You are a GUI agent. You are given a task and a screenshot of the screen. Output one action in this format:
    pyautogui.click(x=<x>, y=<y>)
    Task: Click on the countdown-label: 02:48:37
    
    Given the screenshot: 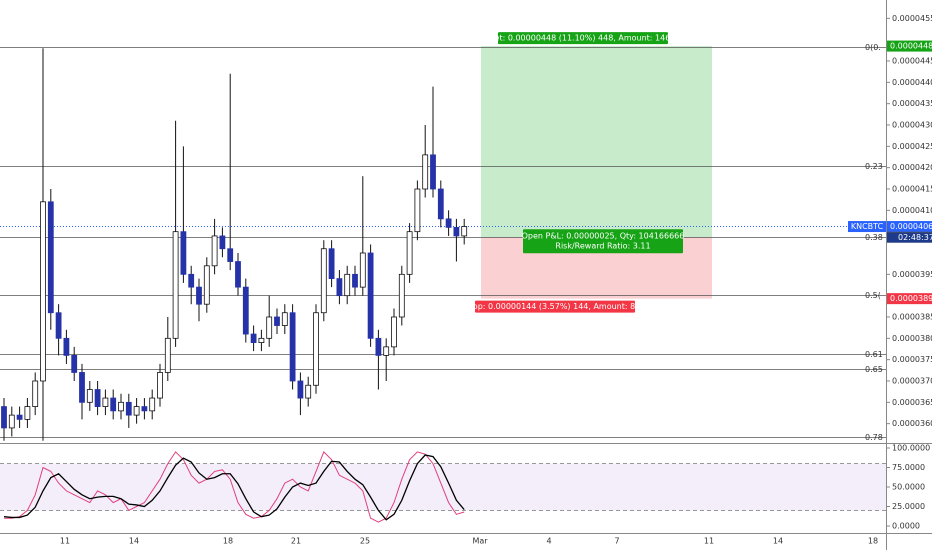 What is the action you would take?
    pyautogui.click(x=915, y=237)
    